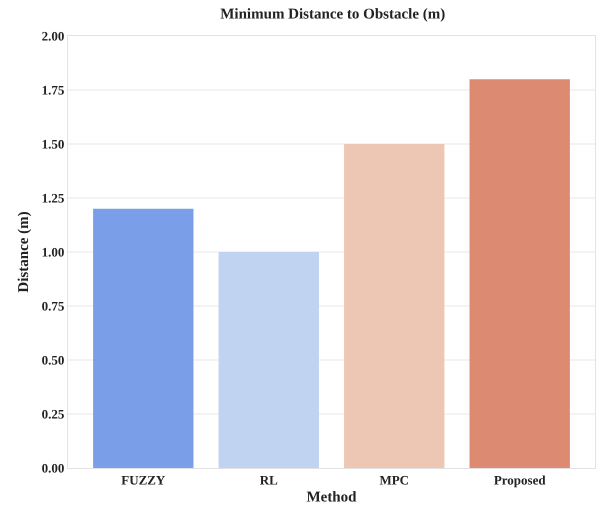 The image size is (605, 523). I want to click on y-tick-label: 1.00, so click(53, 252).